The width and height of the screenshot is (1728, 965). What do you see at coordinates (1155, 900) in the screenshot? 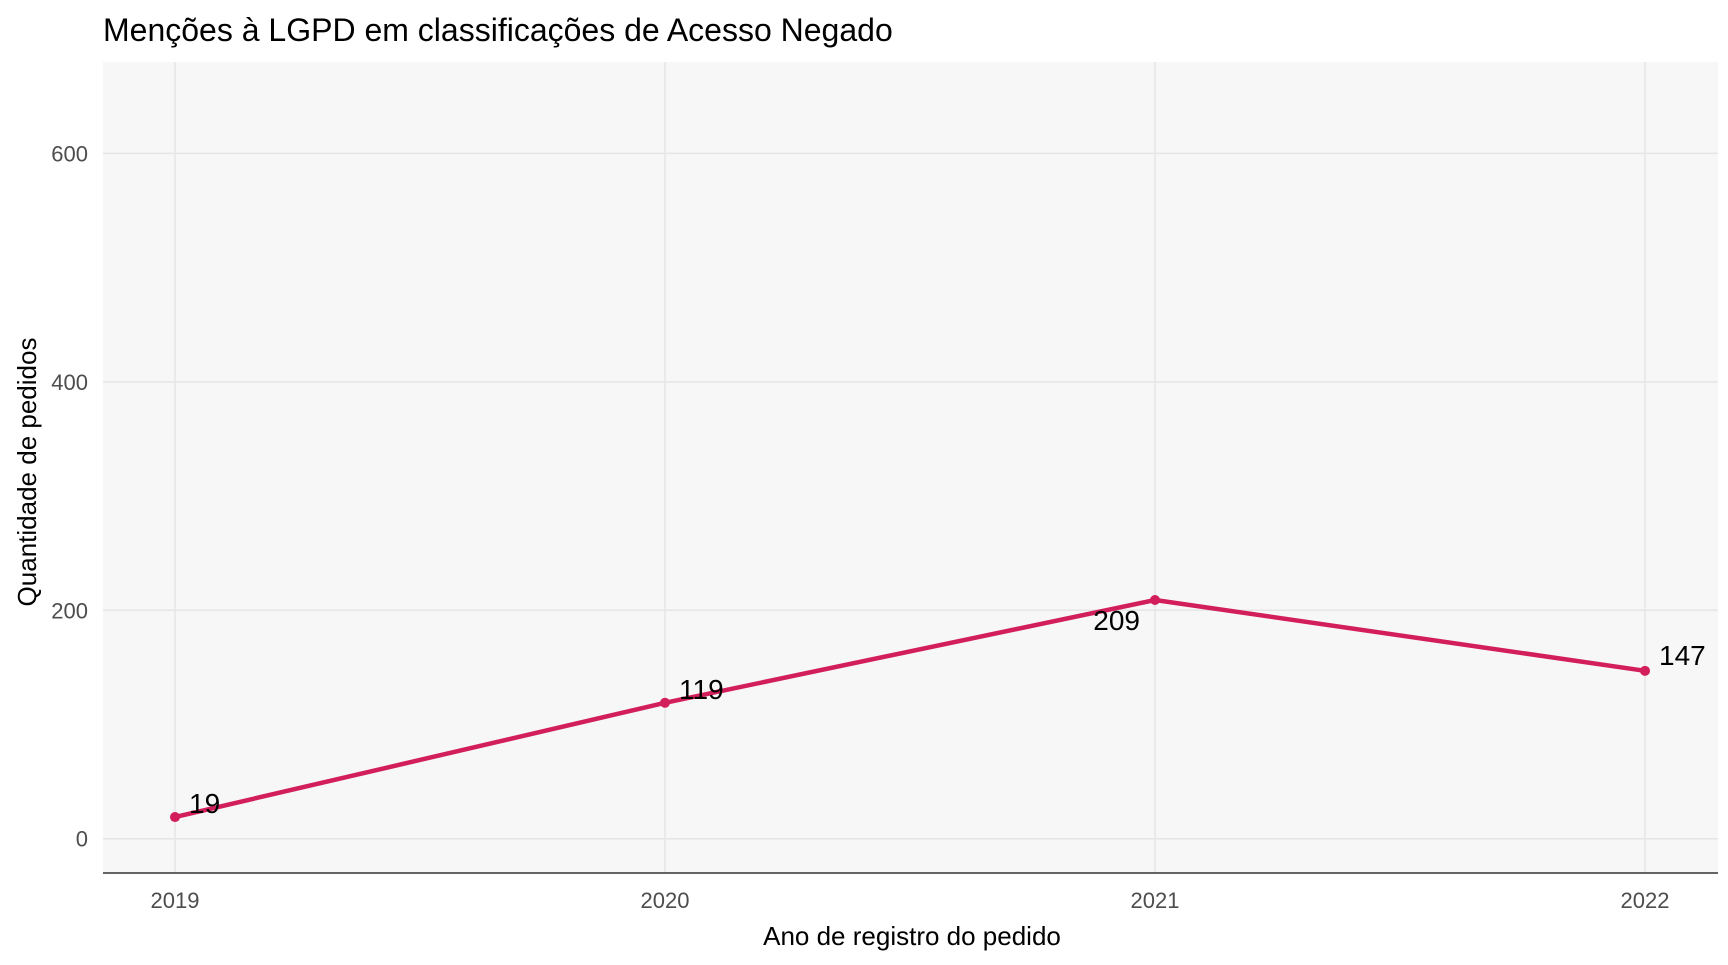
I see `x-tick-label: 2021` at bounding box center [1155, 900].